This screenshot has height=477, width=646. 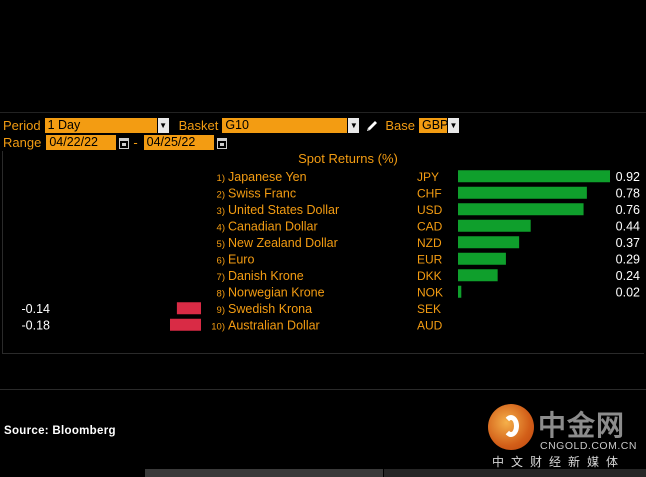 What do you see at coordinates (221, 227) in the screenshot?
I see `row-rank: 4)` at bounding box center [221, 227].